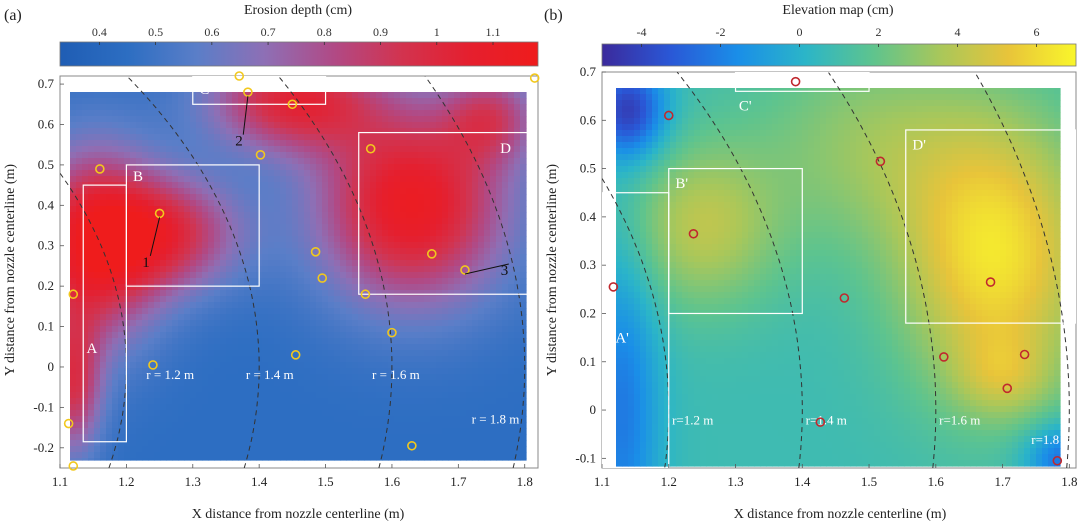 Image resolution: width=1080 pixels, height=524 pixels. Describe the element at coordinates (879, 32) in the screenshot. I see `panel-b-colorbar-tick-label: 2` at that location.